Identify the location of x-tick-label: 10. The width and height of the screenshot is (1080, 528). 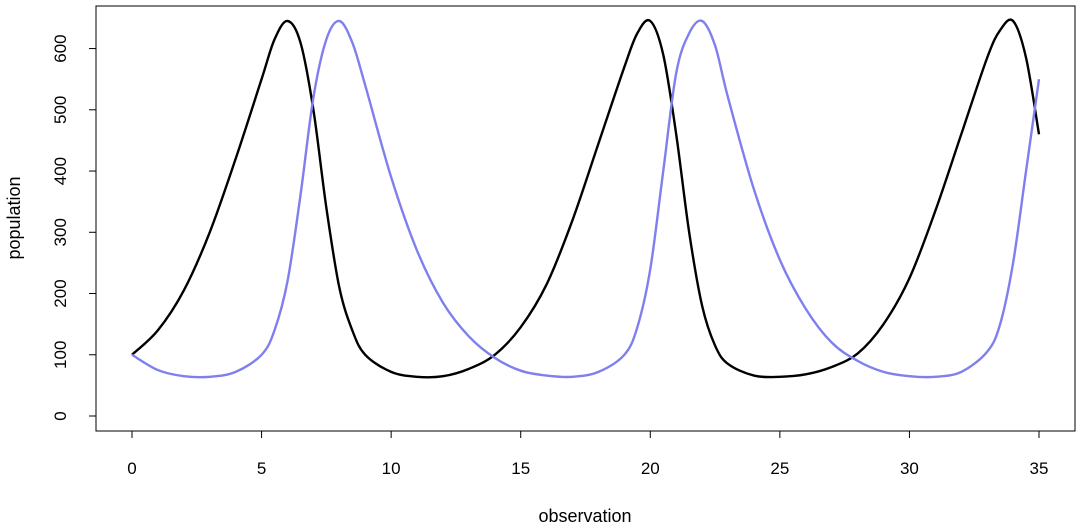
(391, 468).